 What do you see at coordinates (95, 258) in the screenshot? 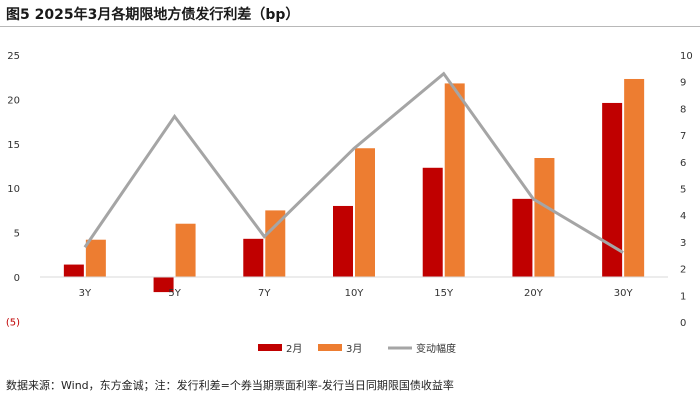
I see `bar-3y-s2` at bounding box center [95, 258].